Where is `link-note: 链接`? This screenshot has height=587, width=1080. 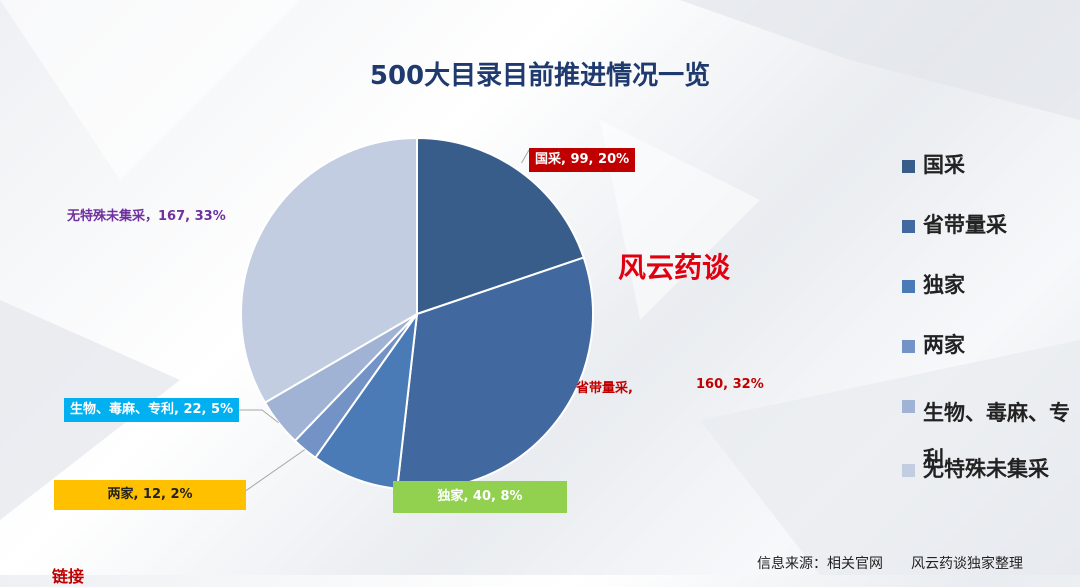 link-note: 链接 is located at coordinates (68, 576).